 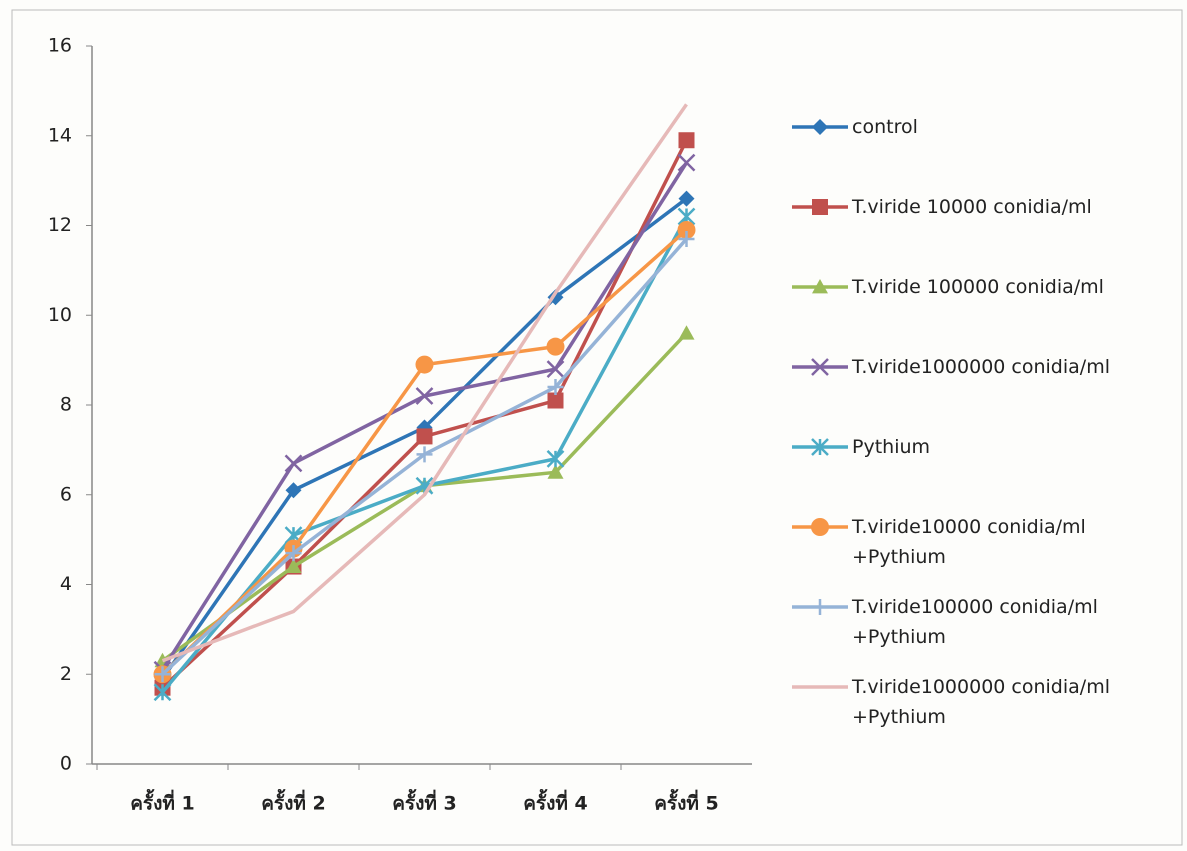 What do you see at coordinates (66, 764) in the screenshot?
I see `y-tick-label: 0` at bounding box center [66, 764].